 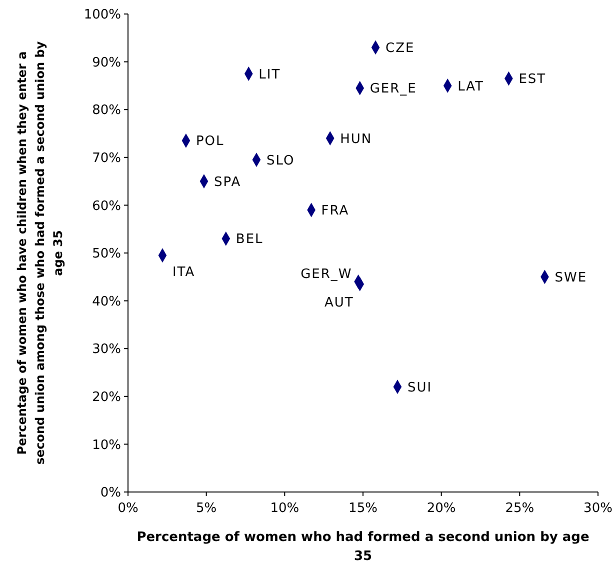 I want to click on x-tick-label: 25%, so click(x=519, y=508).